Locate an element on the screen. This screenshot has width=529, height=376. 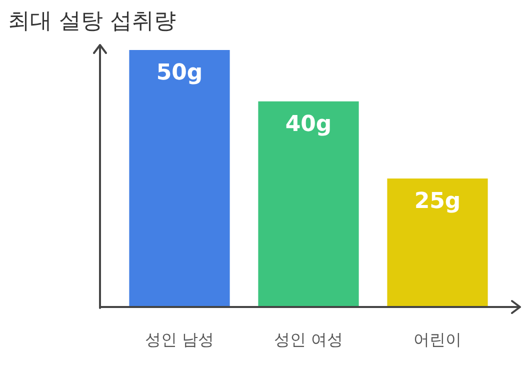
data-label: 40g is located at coordinates (308, 125).